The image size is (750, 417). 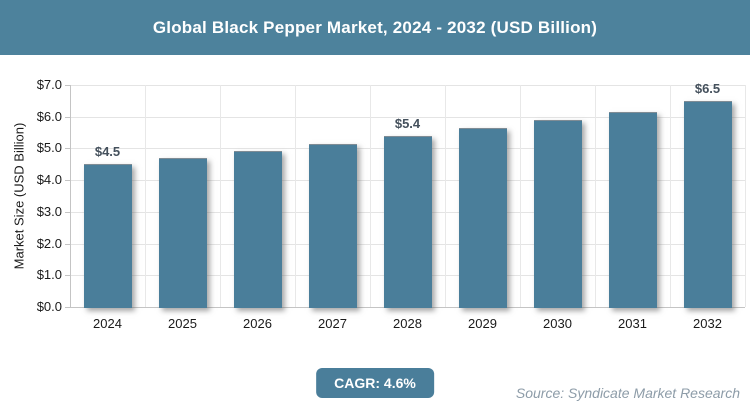 I want to click on y-axis-tick-label: $1.0, so click(x=49, y=275).